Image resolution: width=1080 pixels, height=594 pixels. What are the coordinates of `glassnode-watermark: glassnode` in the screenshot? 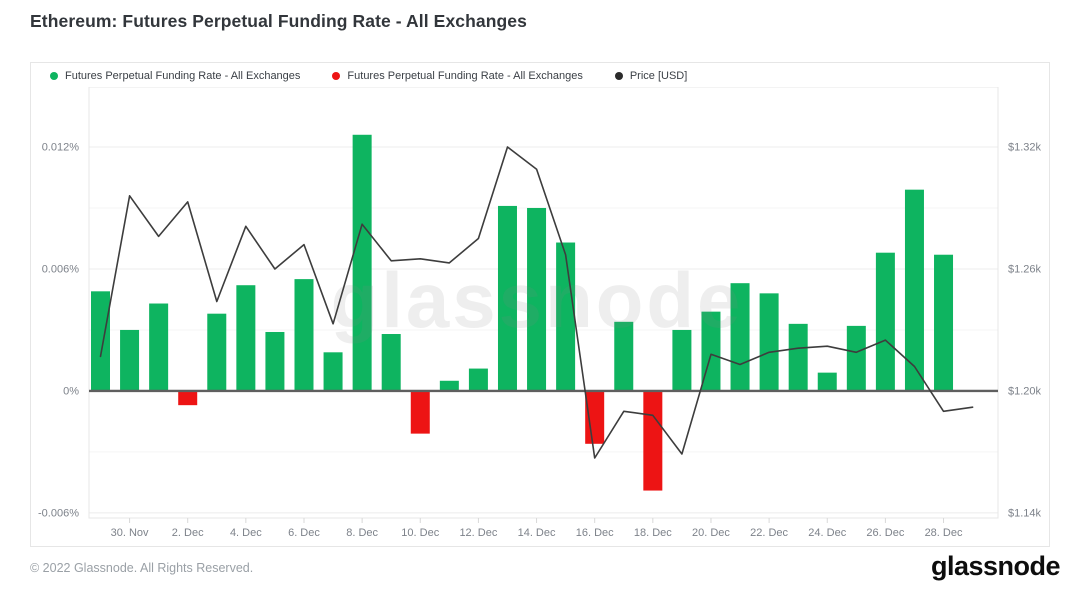 It's located at (537, 300).